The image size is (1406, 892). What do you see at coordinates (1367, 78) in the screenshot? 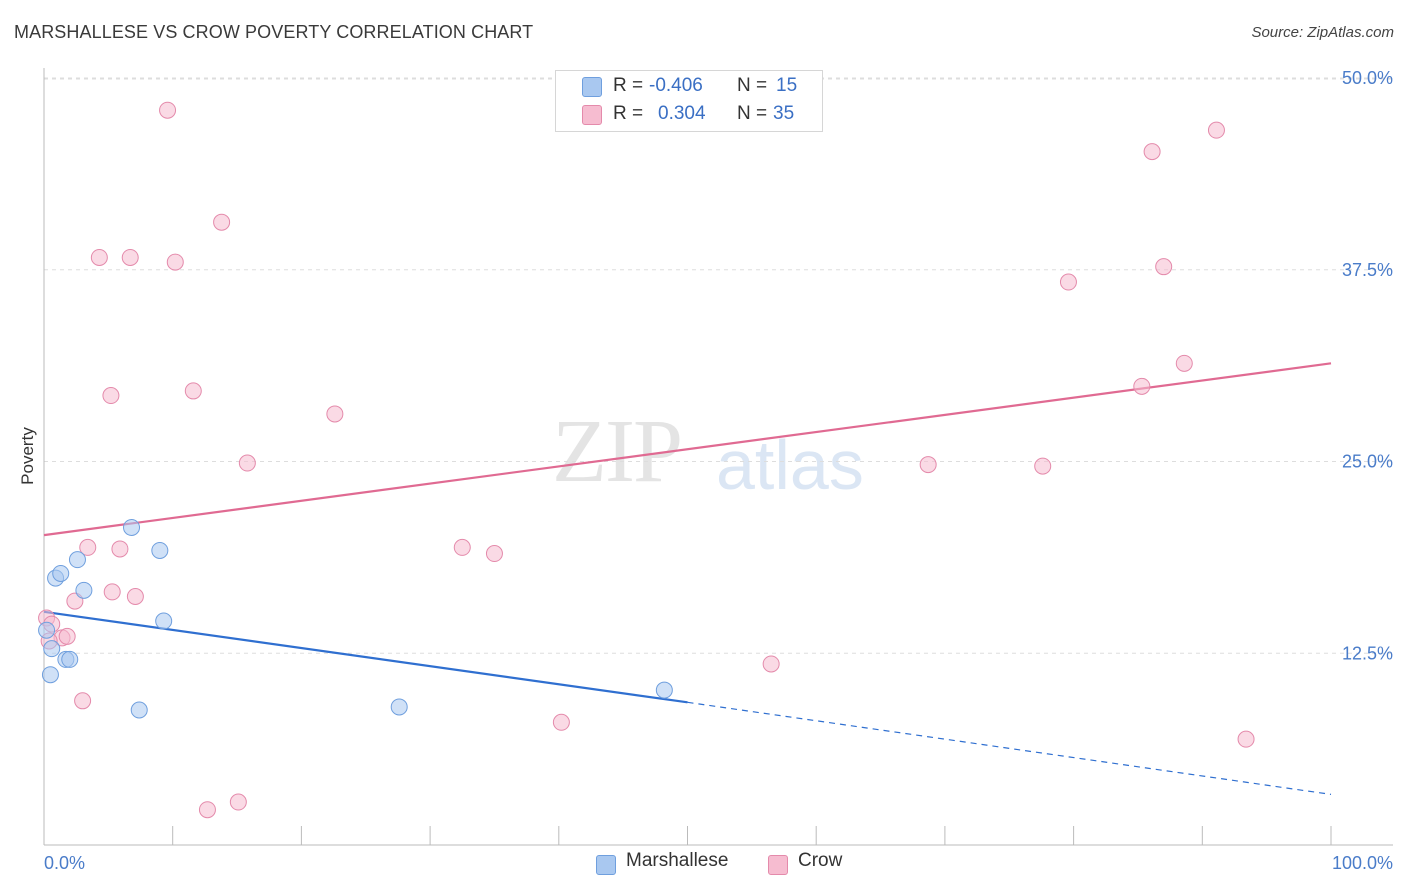
I see `y-tick-label: 50.0%` at bounding box center [1367, 78].